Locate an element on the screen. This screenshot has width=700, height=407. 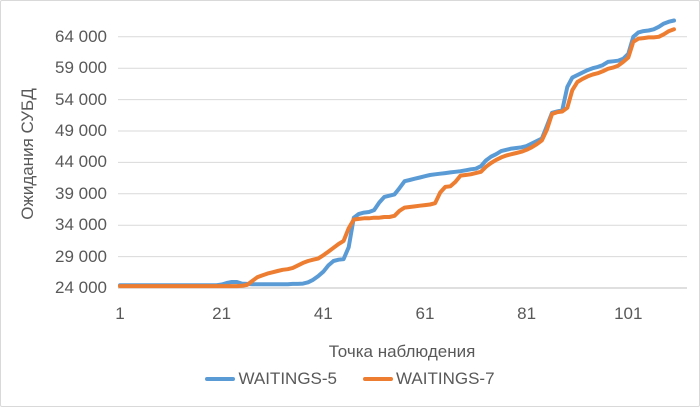
x-tick-label: 101 is located at coordinates (628, 313).